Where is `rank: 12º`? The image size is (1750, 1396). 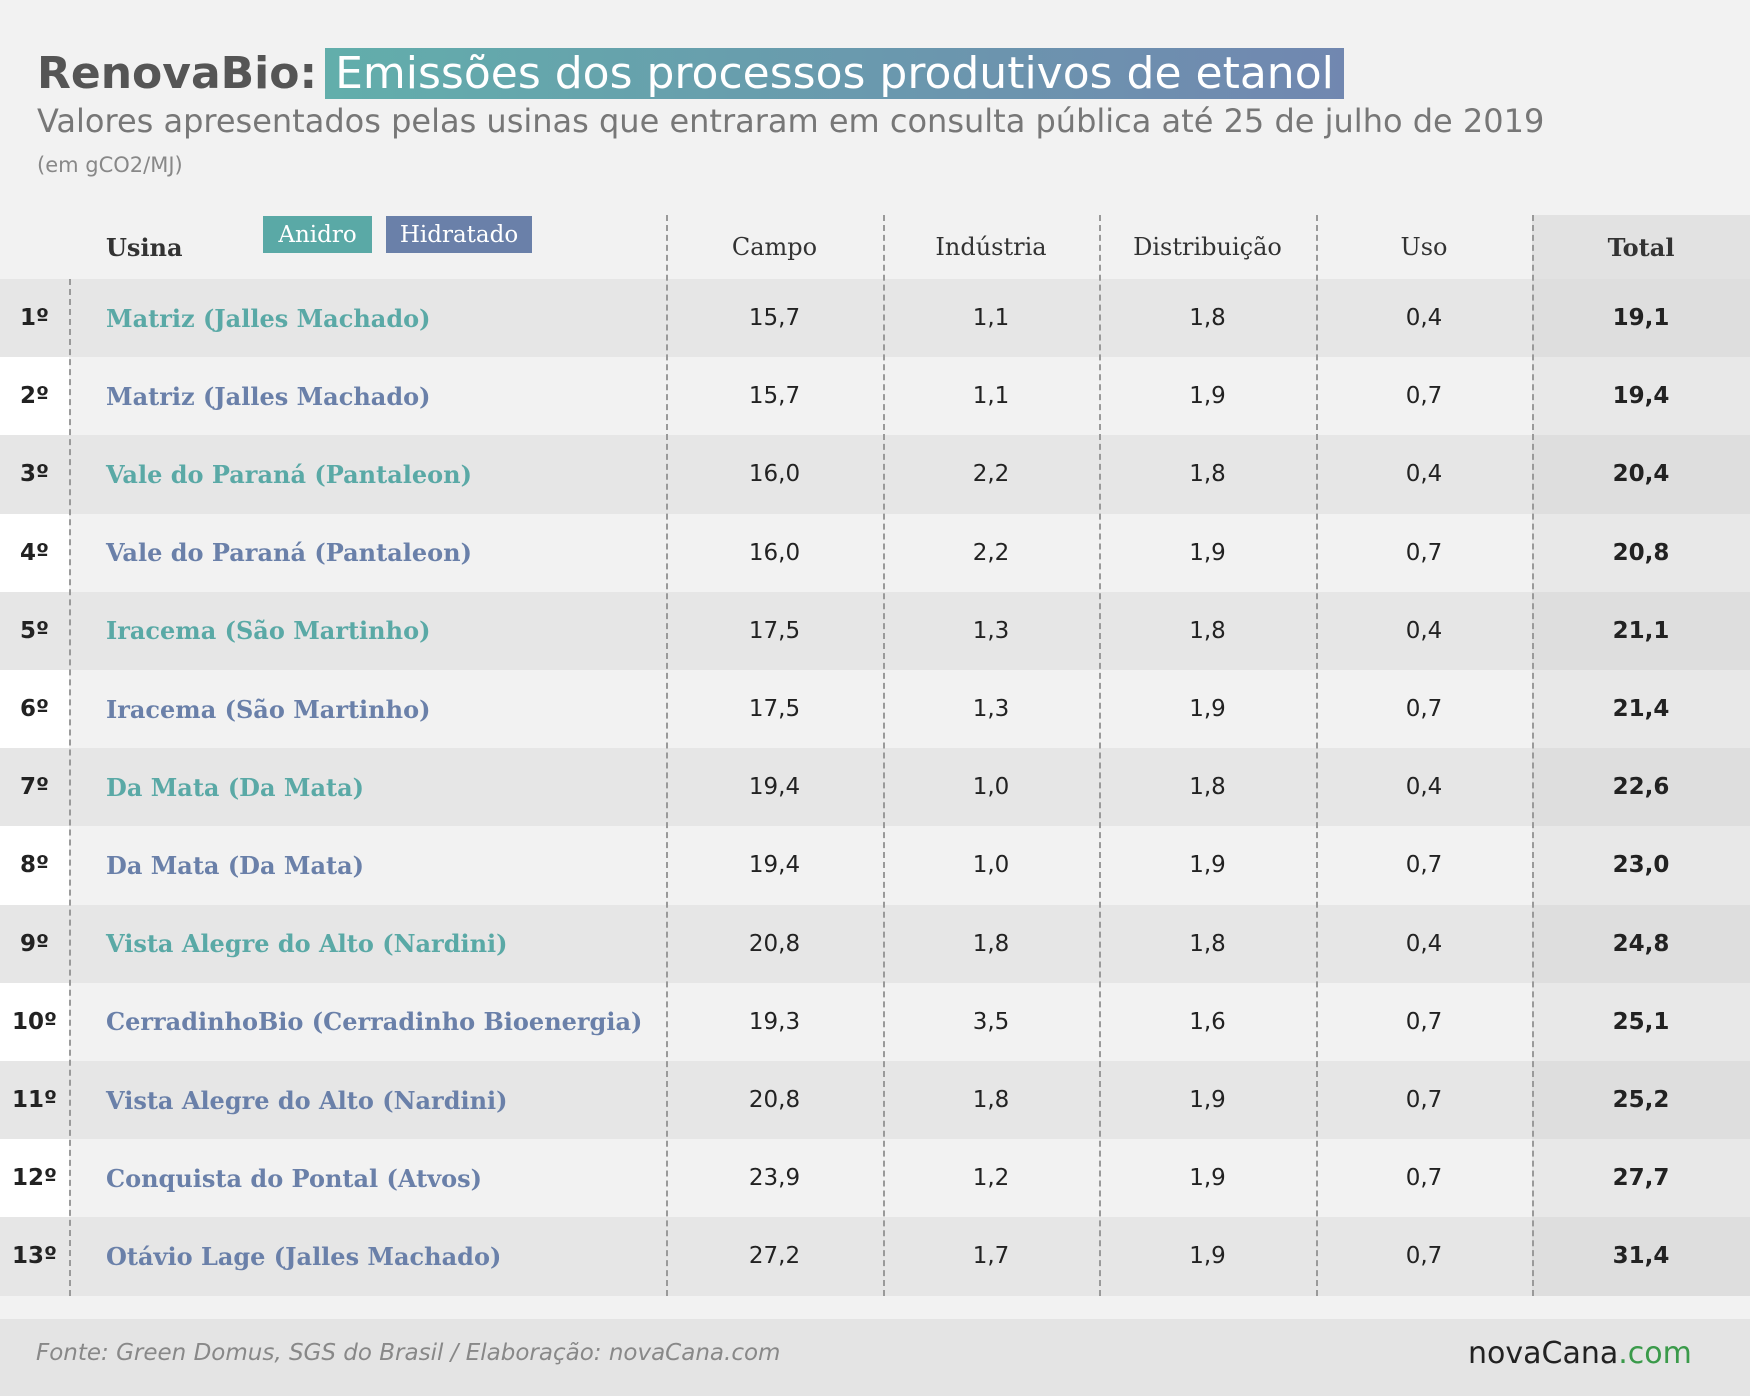 rank: 12º is located at coordinates (34, 1178).